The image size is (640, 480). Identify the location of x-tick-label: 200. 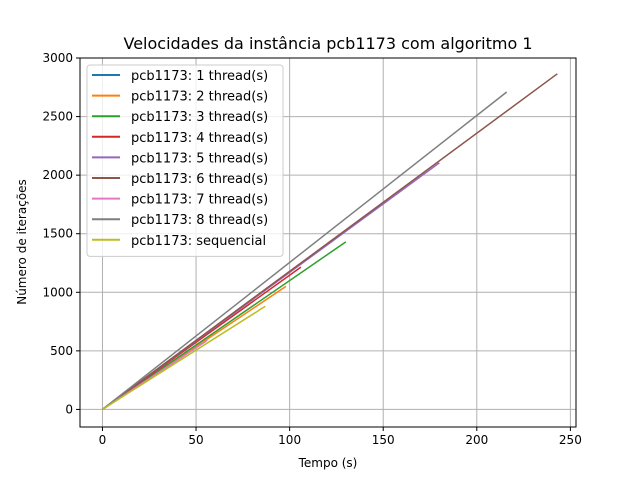
(476, 440).